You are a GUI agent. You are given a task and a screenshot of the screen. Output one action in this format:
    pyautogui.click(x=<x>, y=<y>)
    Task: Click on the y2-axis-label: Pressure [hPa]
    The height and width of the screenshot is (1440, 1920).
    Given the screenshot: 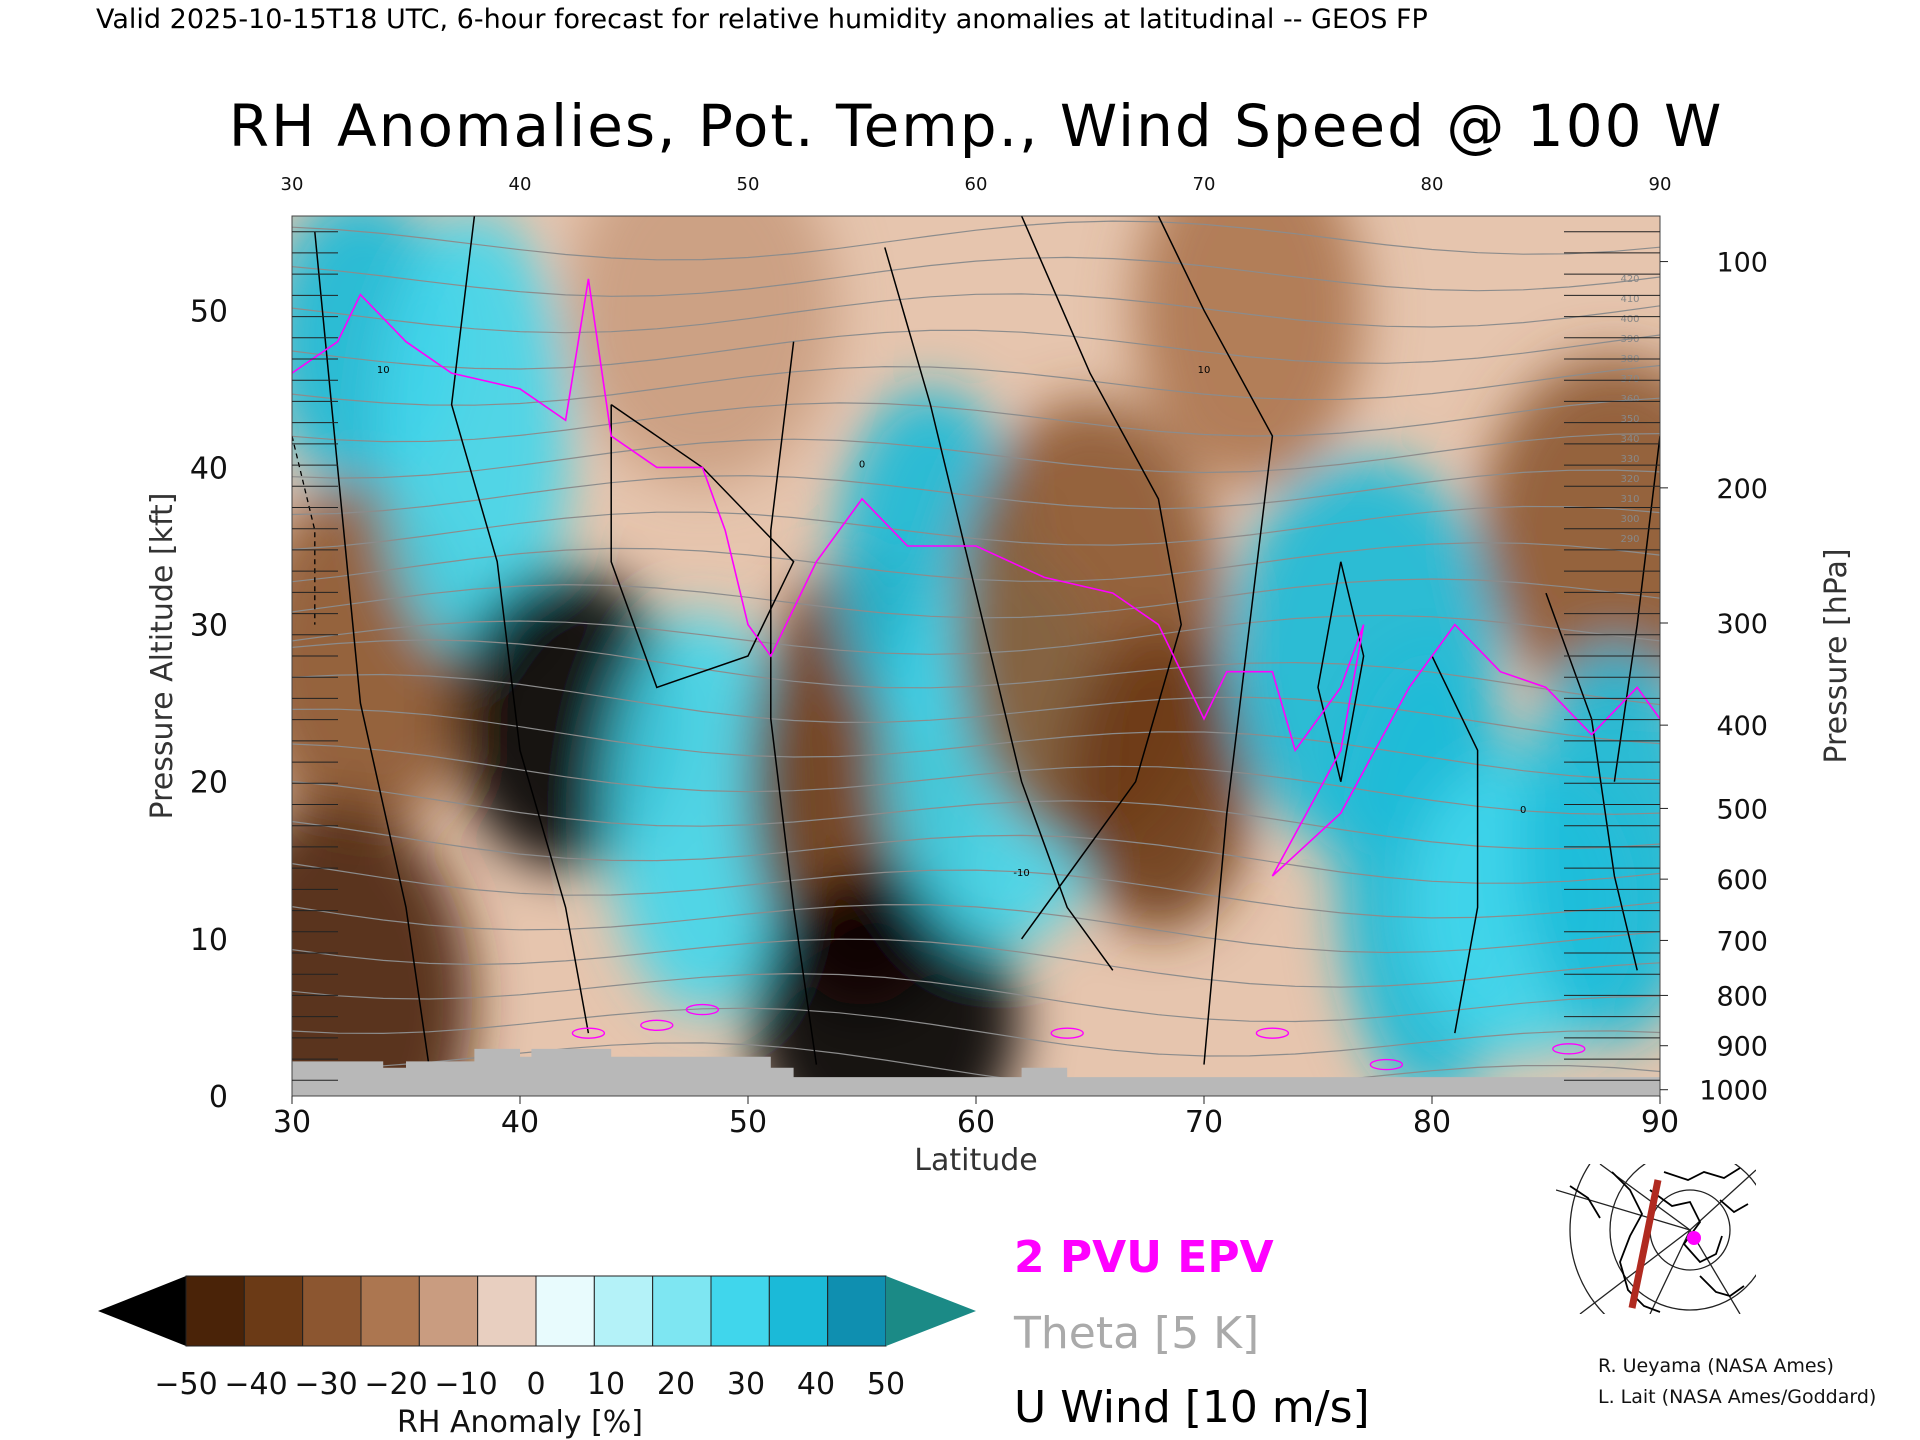 What is the action you would take?
    pyautogui.click(x=1836, y=655)
    